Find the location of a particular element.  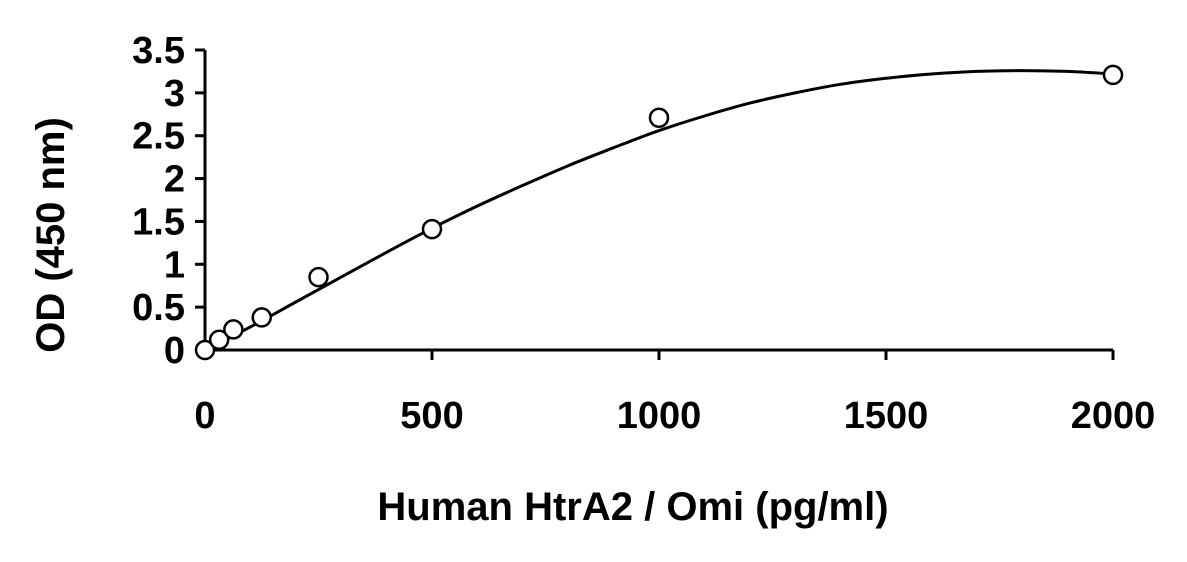

y-tick-label: 0.5 is located at coordinates (158, 308).